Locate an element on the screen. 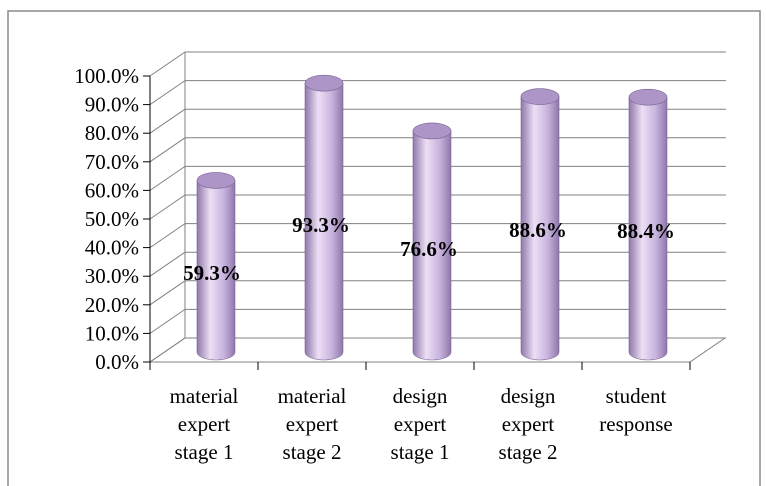 The width and height of the screenshot is (766, 486). y-tick-label: 50.0% is located at coordinates (112, 219).